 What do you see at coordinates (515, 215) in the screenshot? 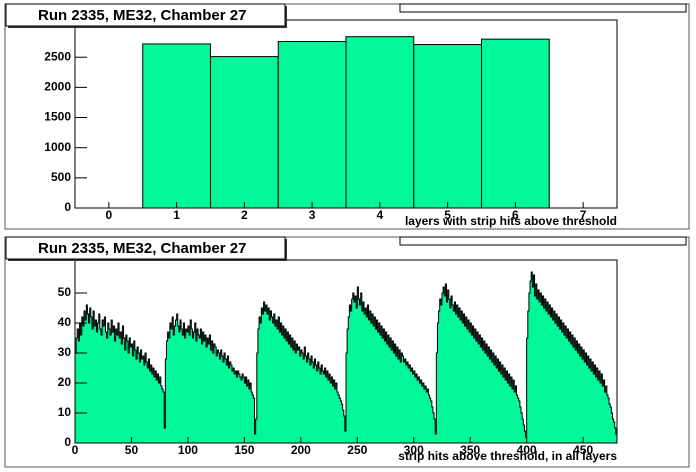
I see `x-tick-label: 6` at bounding box center [515, 215].